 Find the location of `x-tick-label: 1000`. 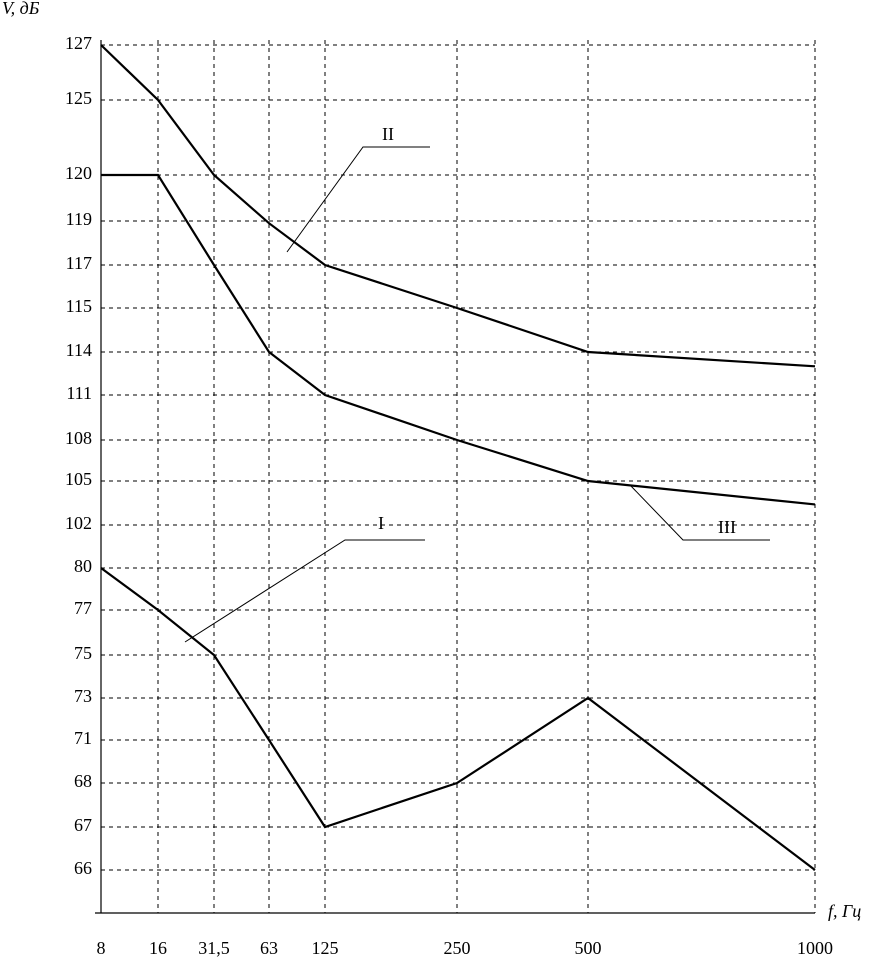

x-tick-label: 1000 is located at coordinates (815, 948).